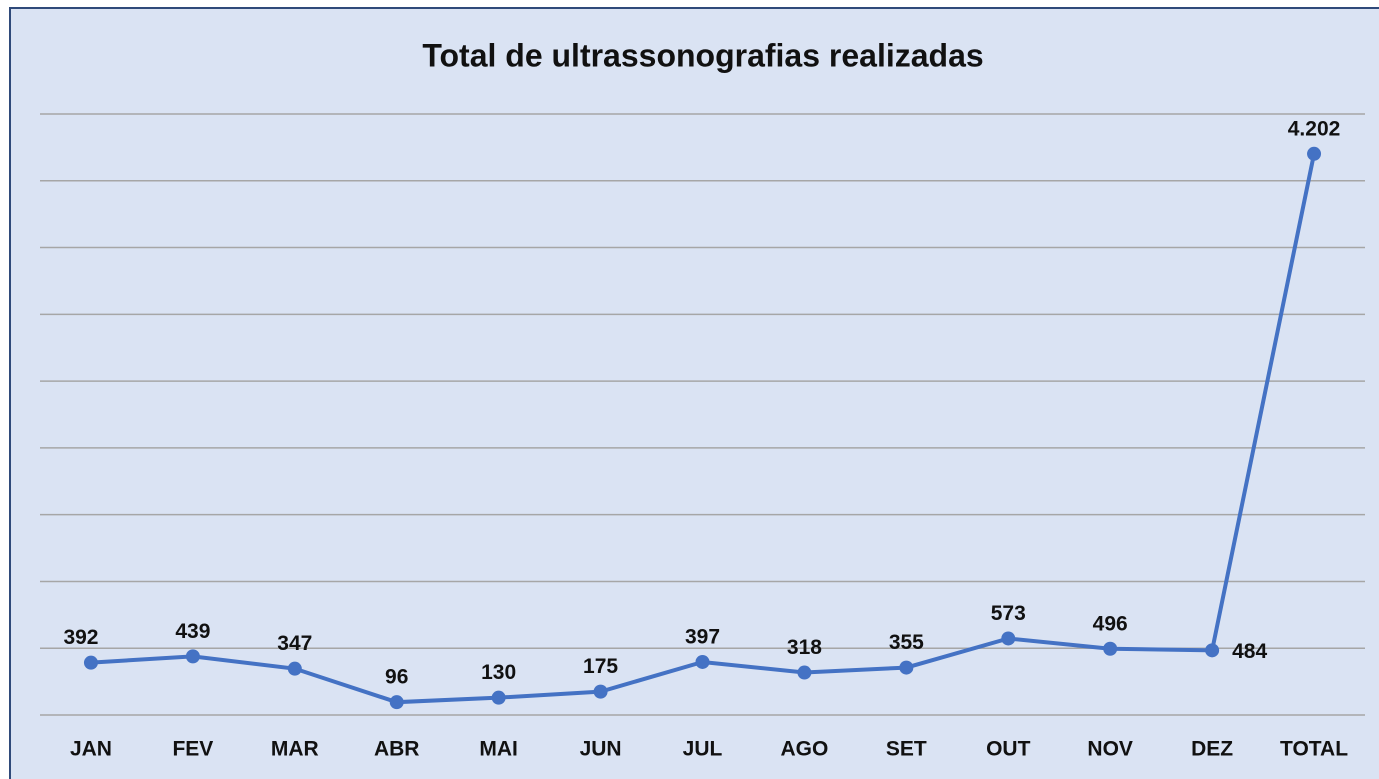  I want to click on data-label: 347, so click(294, 643).